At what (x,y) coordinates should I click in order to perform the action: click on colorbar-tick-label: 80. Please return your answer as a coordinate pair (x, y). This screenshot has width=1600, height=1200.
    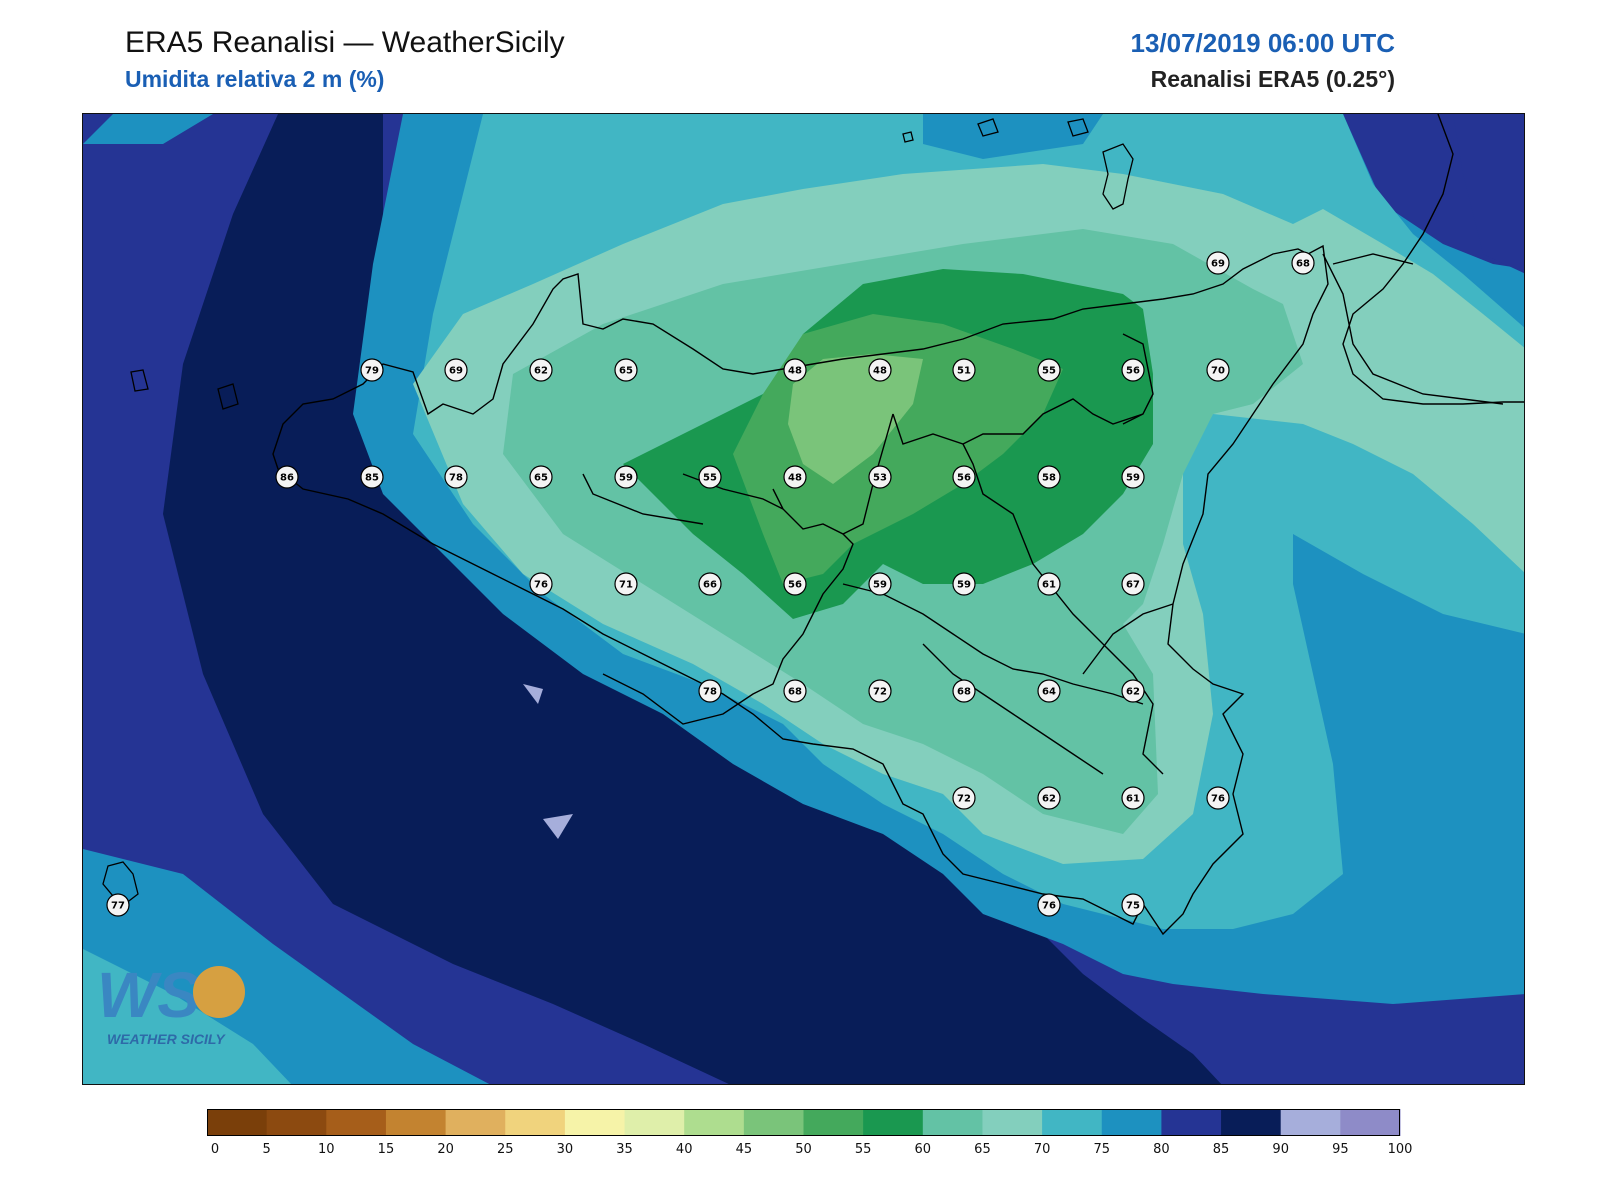
    Looking at the image, I should click on (1161, 1149).